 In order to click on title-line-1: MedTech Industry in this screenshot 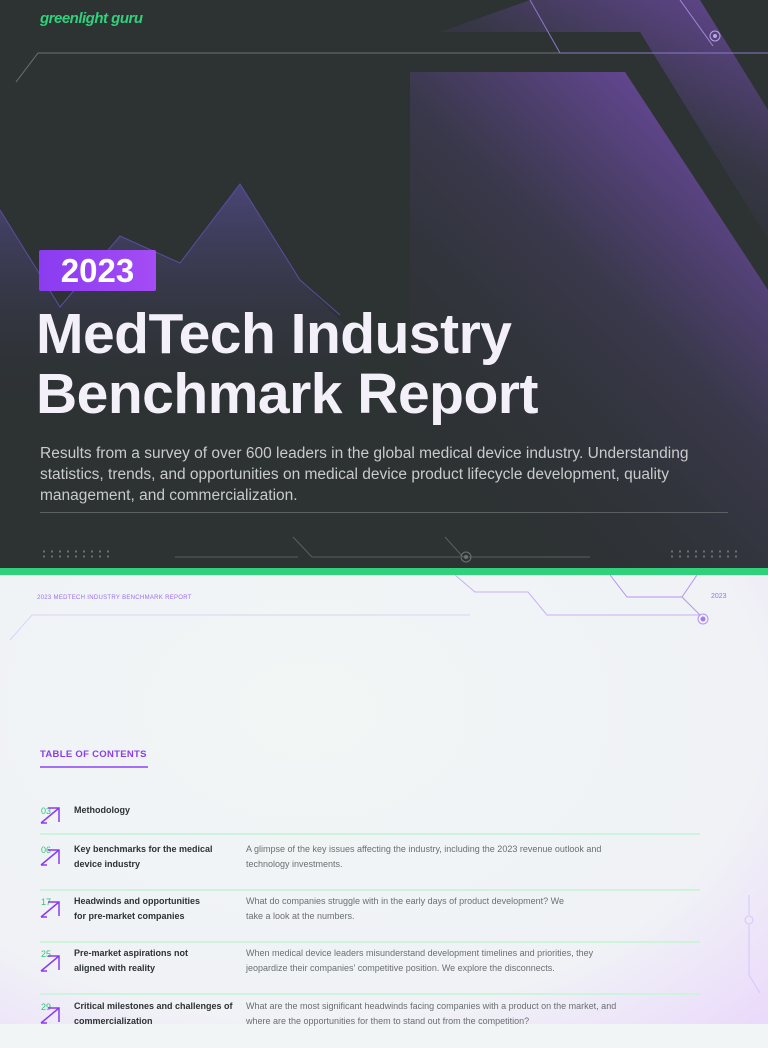, I will do `click(274, 334)`.